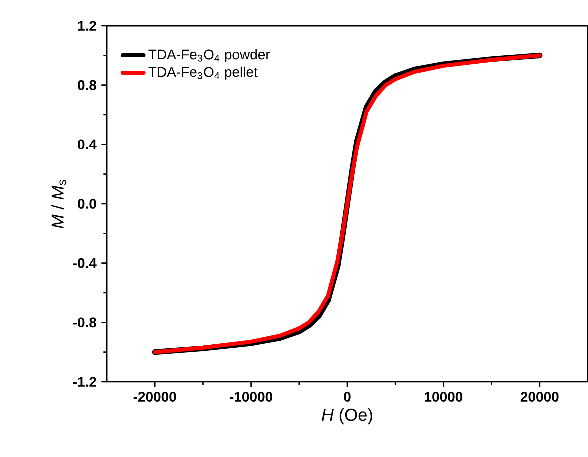  Describe the element at coordinates (251, 397) in the screenshot. I see `x-tick-label: -10000` at that location.